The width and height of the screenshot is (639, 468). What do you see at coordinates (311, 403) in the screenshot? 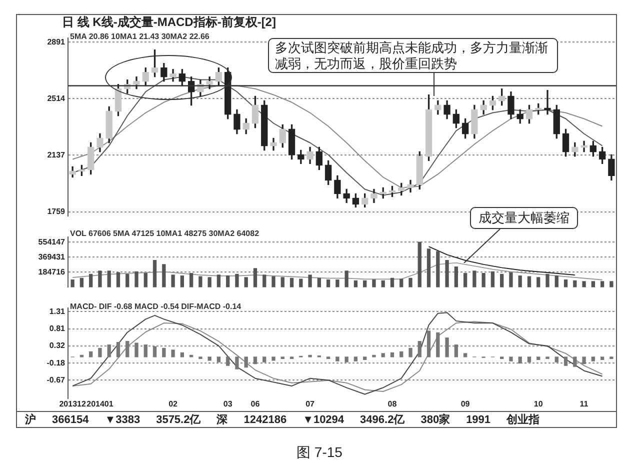
I see `x-tick-label: 07` at bounding box center [311, 403].